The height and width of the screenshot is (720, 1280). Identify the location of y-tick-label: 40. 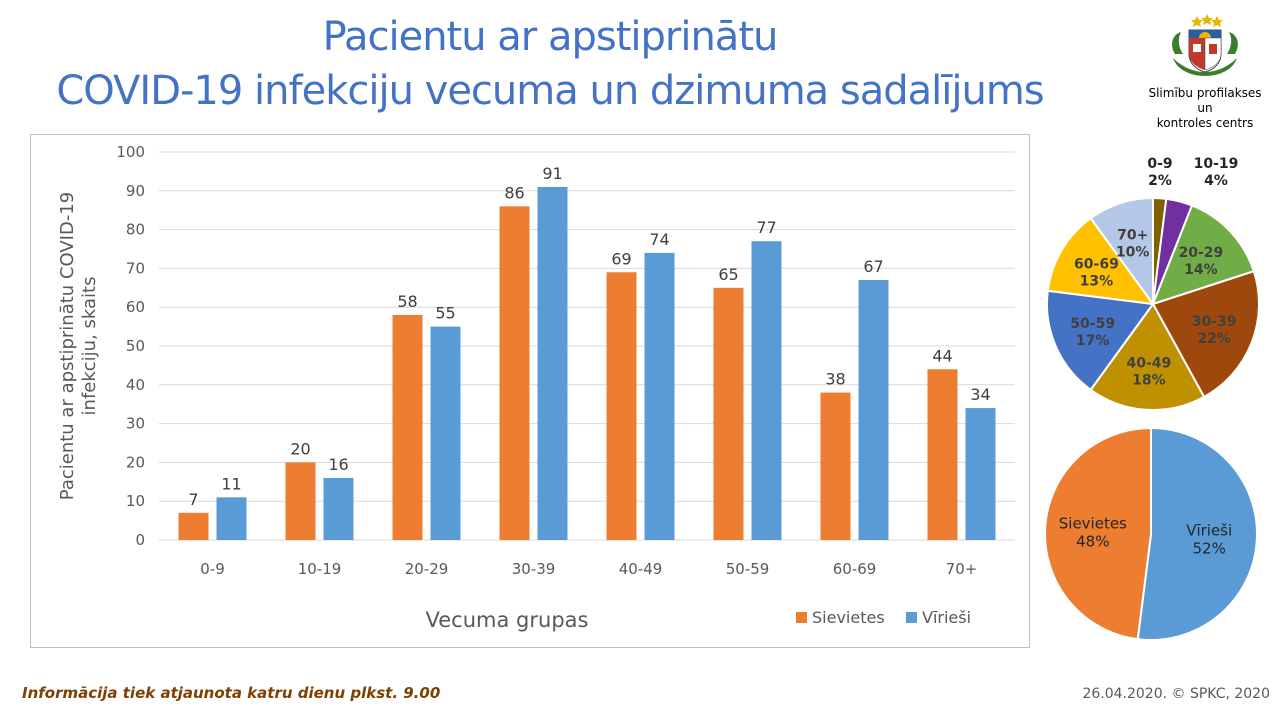
(135, 385).